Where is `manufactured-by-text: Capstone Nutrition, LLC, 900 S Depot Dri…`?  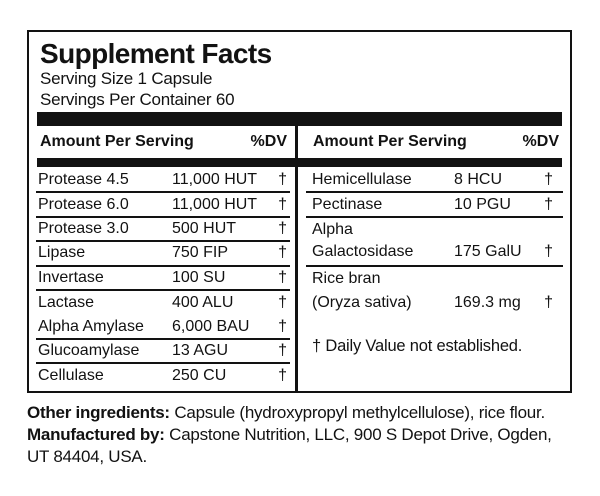 manufactured-by-text: Capstone Nutrition, LLC, 900 S Depot Dri… is located at coordinates (358, 434).